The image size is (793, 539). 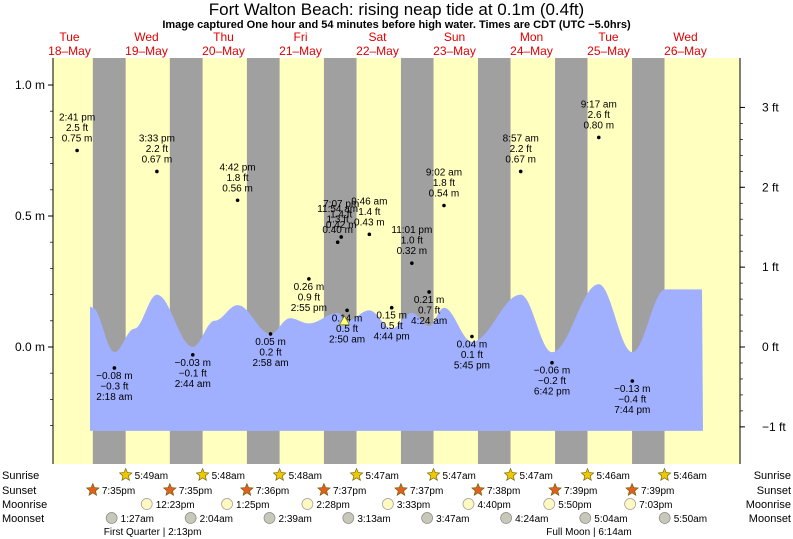 What do you see at coordinates (655, 505) in the screenshot?
I see `moonrise-time: 7:03pm` at bounding box center [655, 505].